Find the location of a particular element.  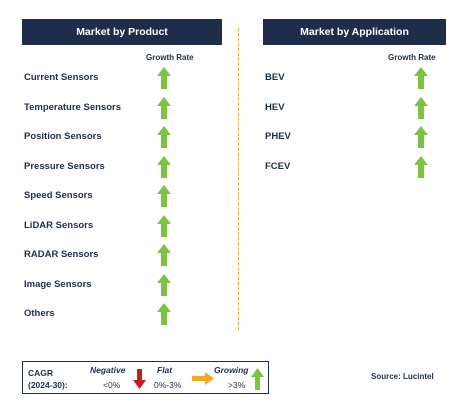

product-item-label: LiDAR Sensors is located at coordinates (59, 225).